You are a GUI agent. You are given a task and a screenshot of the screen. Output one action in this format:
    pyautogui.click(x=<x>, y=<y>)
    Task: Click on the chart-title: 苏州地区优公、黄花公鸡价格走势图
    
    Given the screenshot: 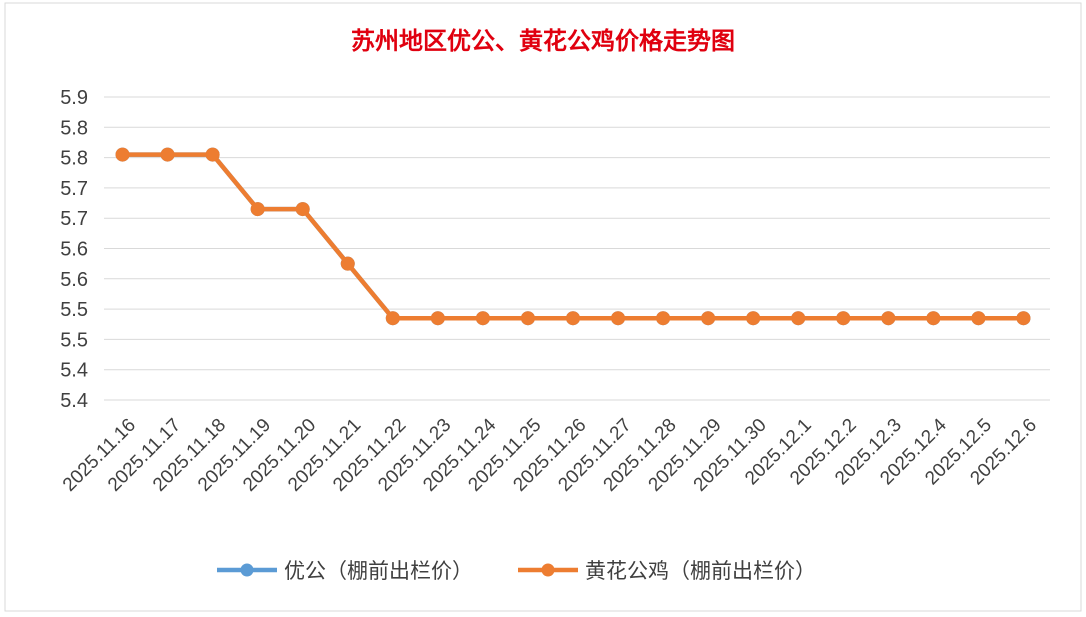 What is the action you would take?
    pyautogui.click(x=543, y=40)
    